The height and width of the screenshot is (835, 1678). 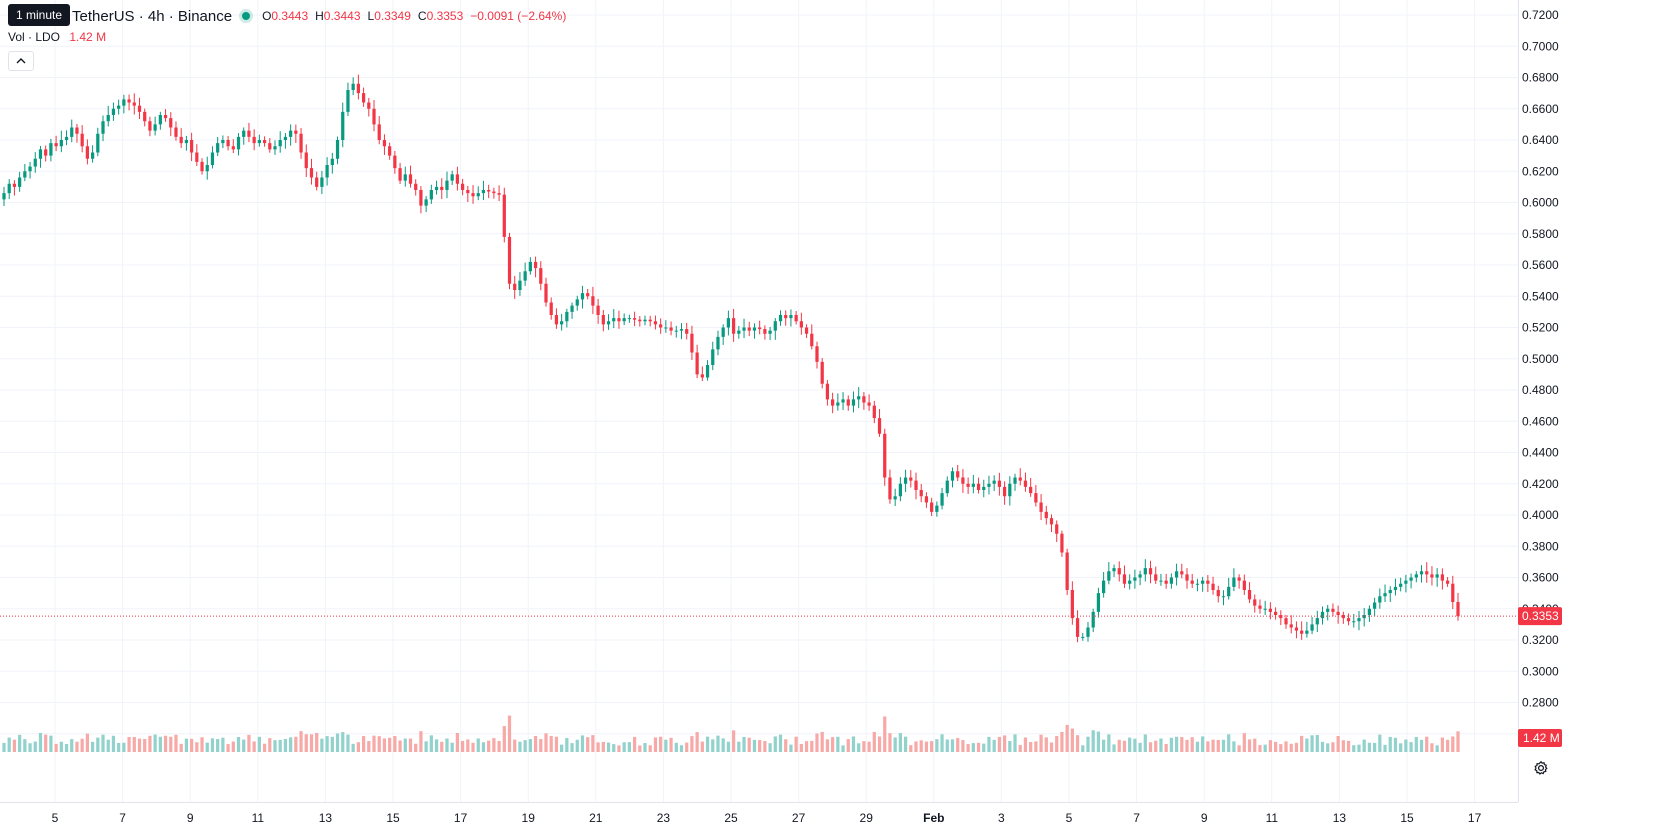 What do you see at coordinates (88, 37) in the screenshot?
I see `volume-value: 1.42 M` at bounding box center [88, 37].